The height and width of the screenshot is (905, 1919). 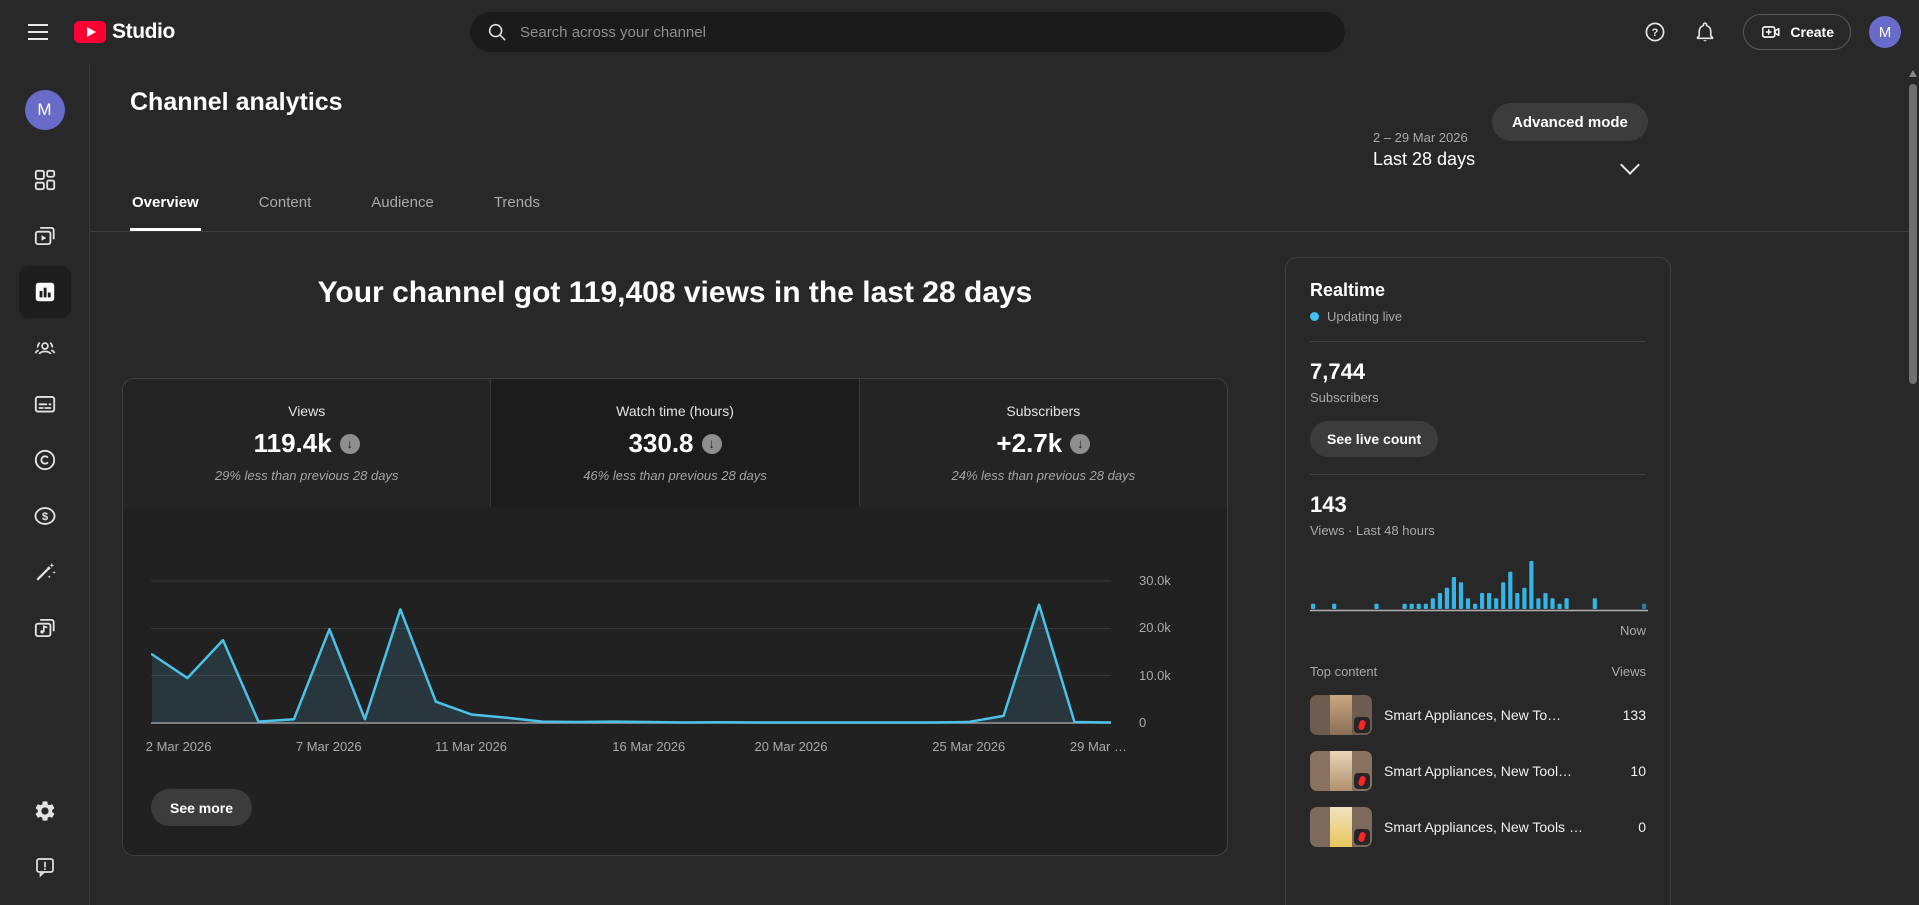 What do you see at coordinates (1885, 32) in the screenshot?
I see `account-avatar: M` at bounding box center [1885, 32].